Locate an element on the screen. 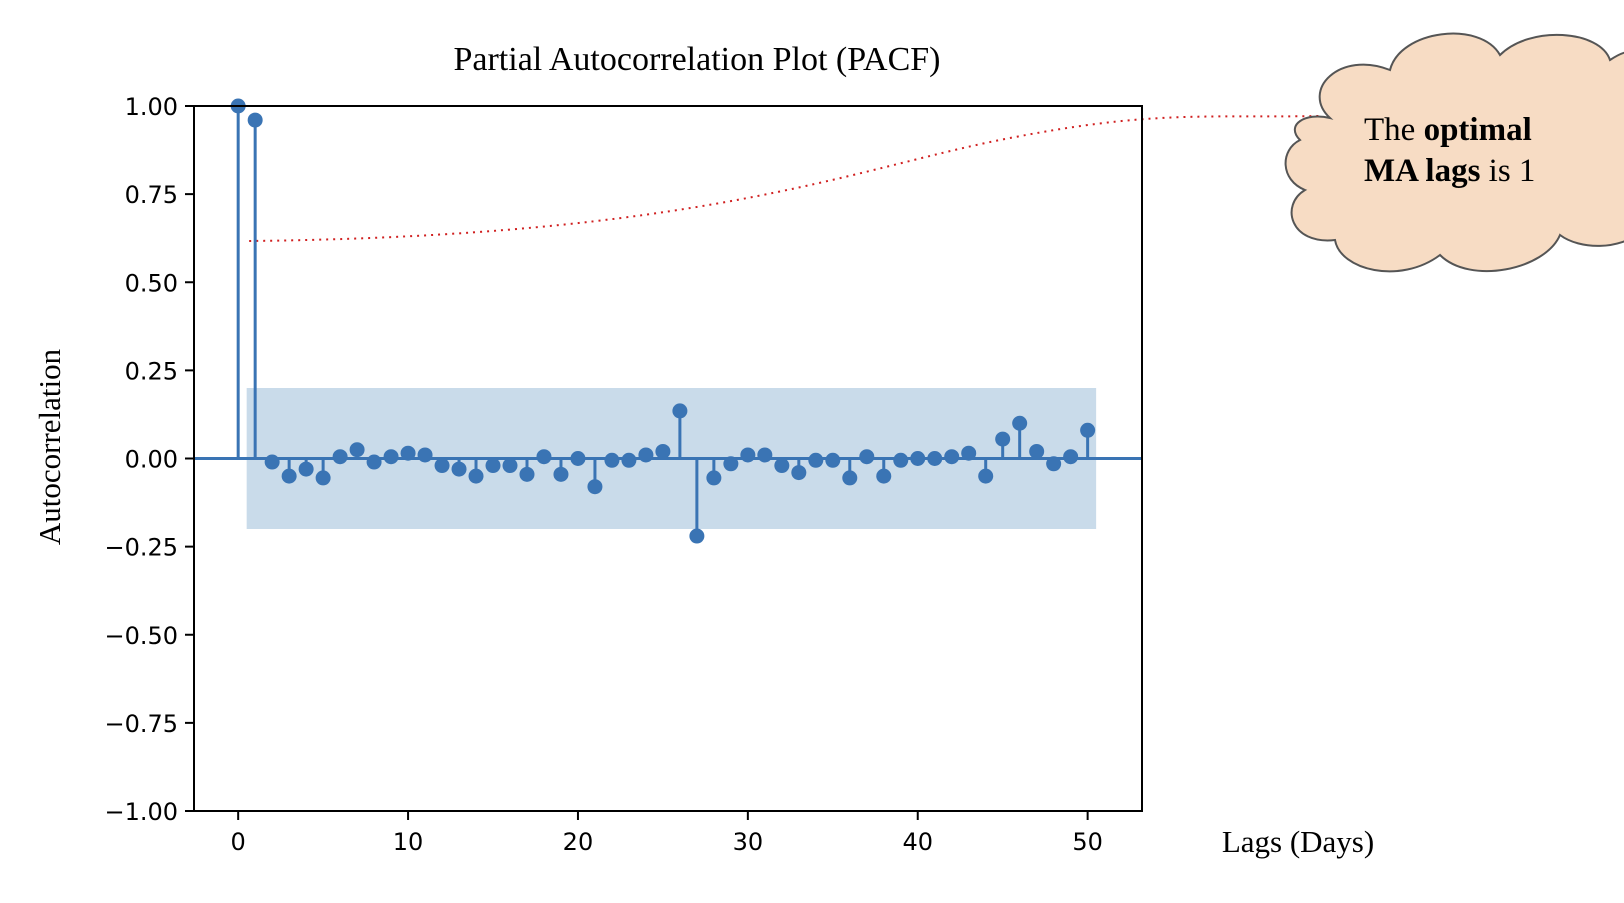 This screenshot has width=1624, height=903. y-tick-label: 0.25 is located at coordinates (151, 371).